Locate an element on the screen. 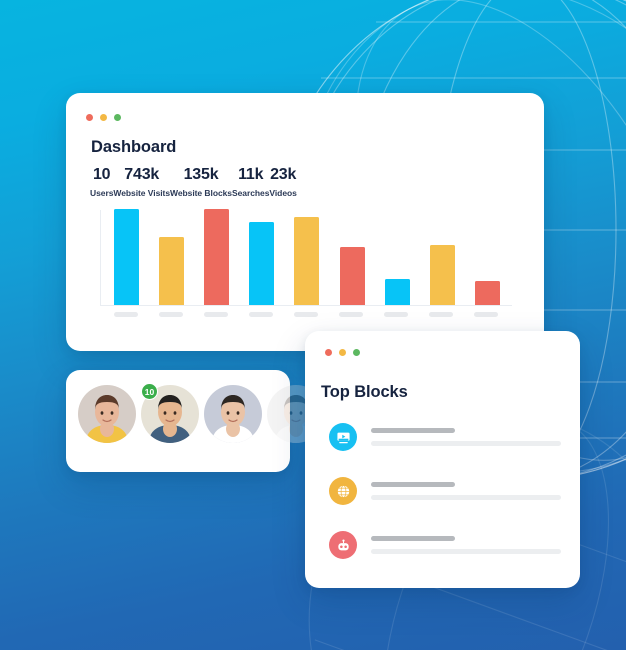 This screenshot has height=650, width=626. top-blocks-list is located at coordinates (445, 500).